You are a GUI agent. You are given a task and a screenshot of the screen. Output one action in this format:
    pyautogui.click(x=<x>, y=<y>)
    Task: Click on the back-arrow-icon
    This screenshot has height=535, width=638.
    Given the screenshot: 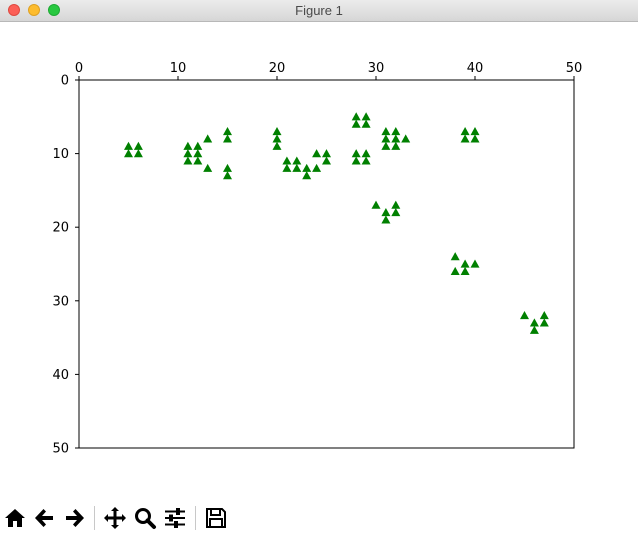 What is the action you would take?
    pyautogui.click(x=44, y=518)
    